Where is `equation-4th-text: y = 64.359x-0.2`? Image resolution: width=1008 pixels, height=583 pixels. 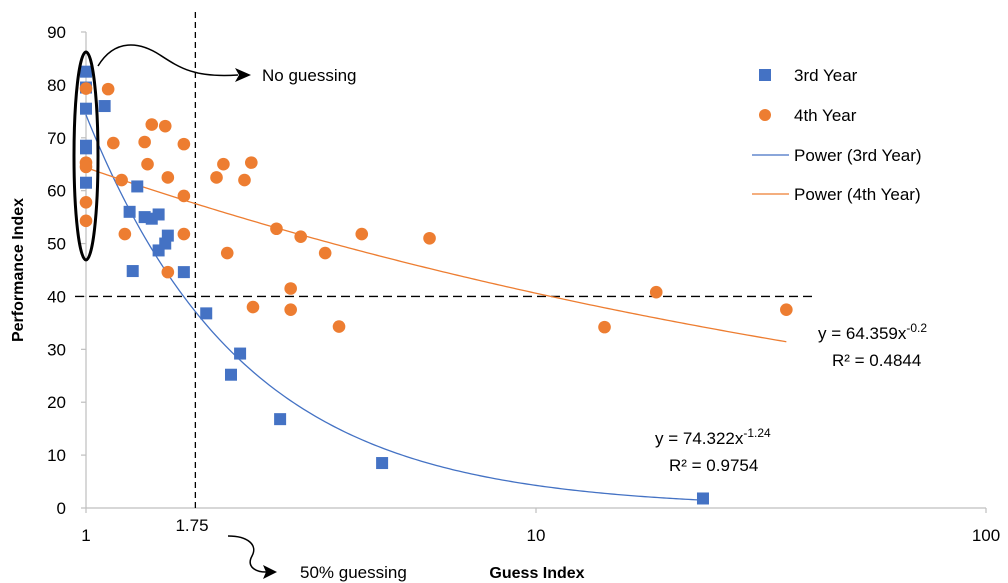 equation-4th-text: y = 64.359x-0.2 is located at coordinates (872, 332).